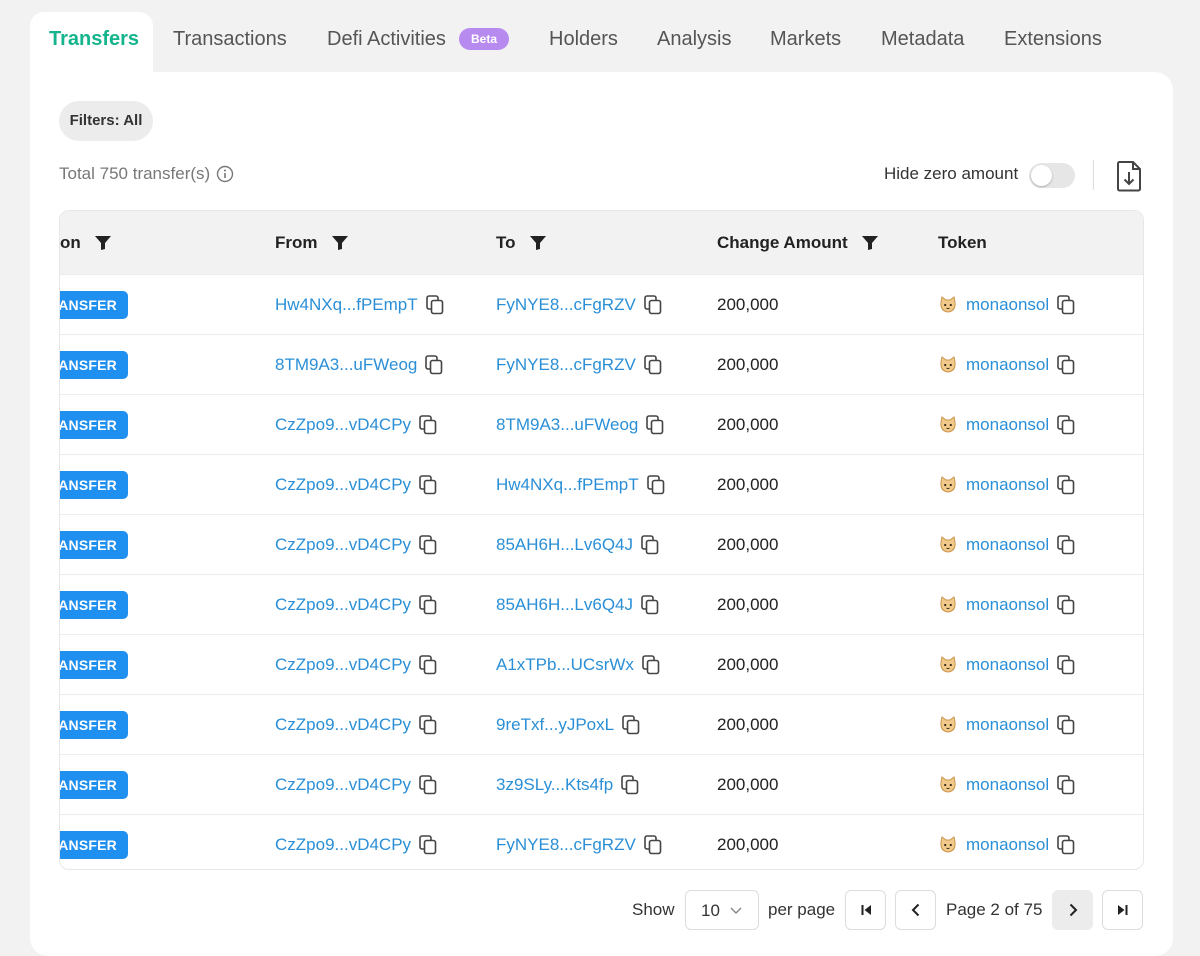 Image resolution: width=1200 pixels, height=956 pixels. Describe the element at coordinates (555, 724) in the screenshot. I see `to-address-link: 9reTxf...yJPoxL` at that location.